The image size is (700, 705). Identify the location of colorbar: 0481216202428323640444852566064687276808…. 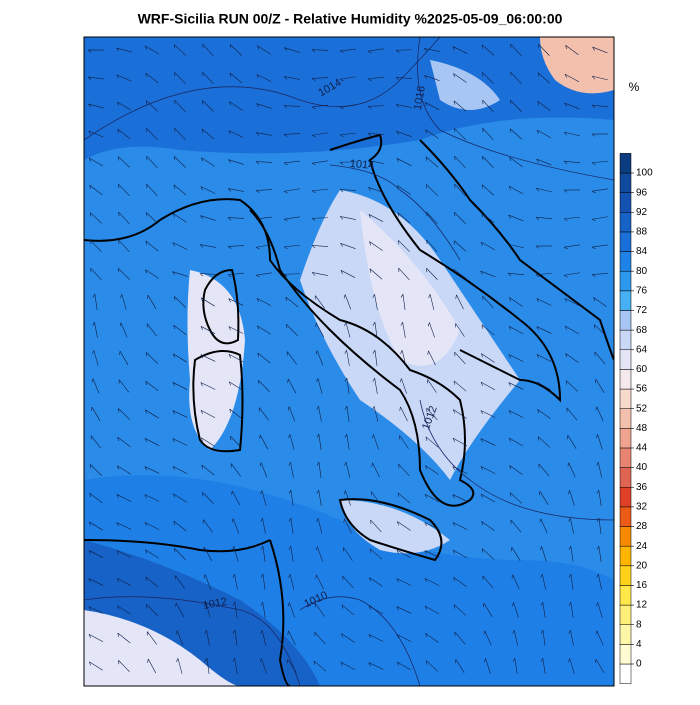
(636, 418).